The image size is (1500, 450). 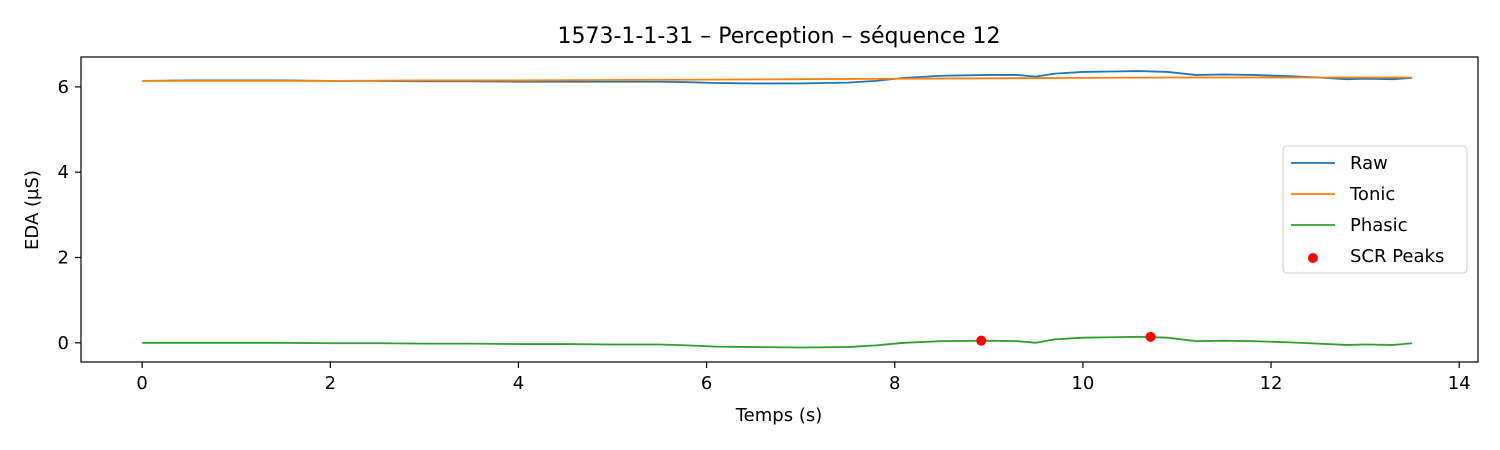 What do you see at coordinates (69, 215) in the screenshot?
I see `y-axis: 0 2 4 6` at bounding box center [69, 215].